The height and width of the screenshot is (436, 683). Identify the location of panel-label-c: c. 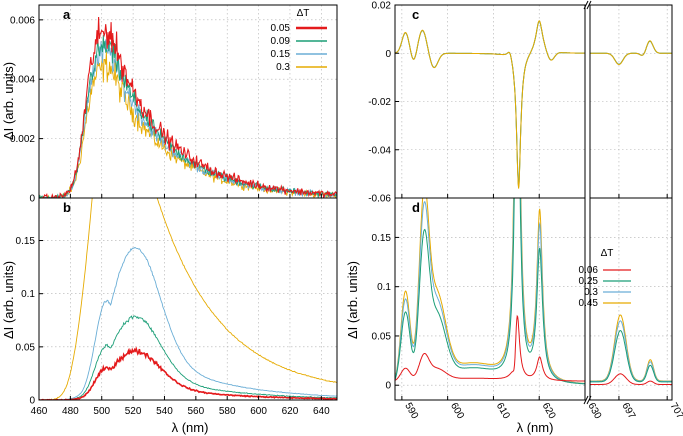
(415, 14).